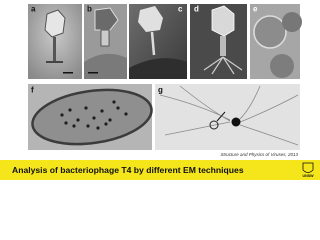  I want to click on micrograph-b: b, so click(105, 41).